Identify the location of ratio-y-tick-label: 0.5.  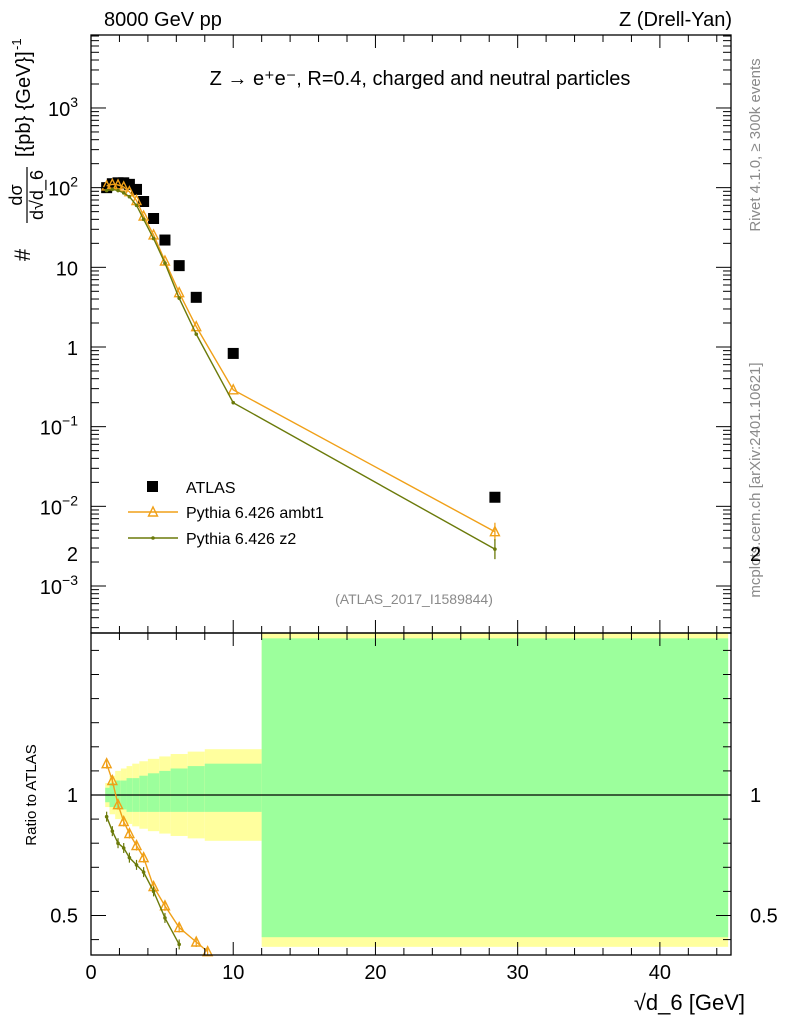
(64, 917).